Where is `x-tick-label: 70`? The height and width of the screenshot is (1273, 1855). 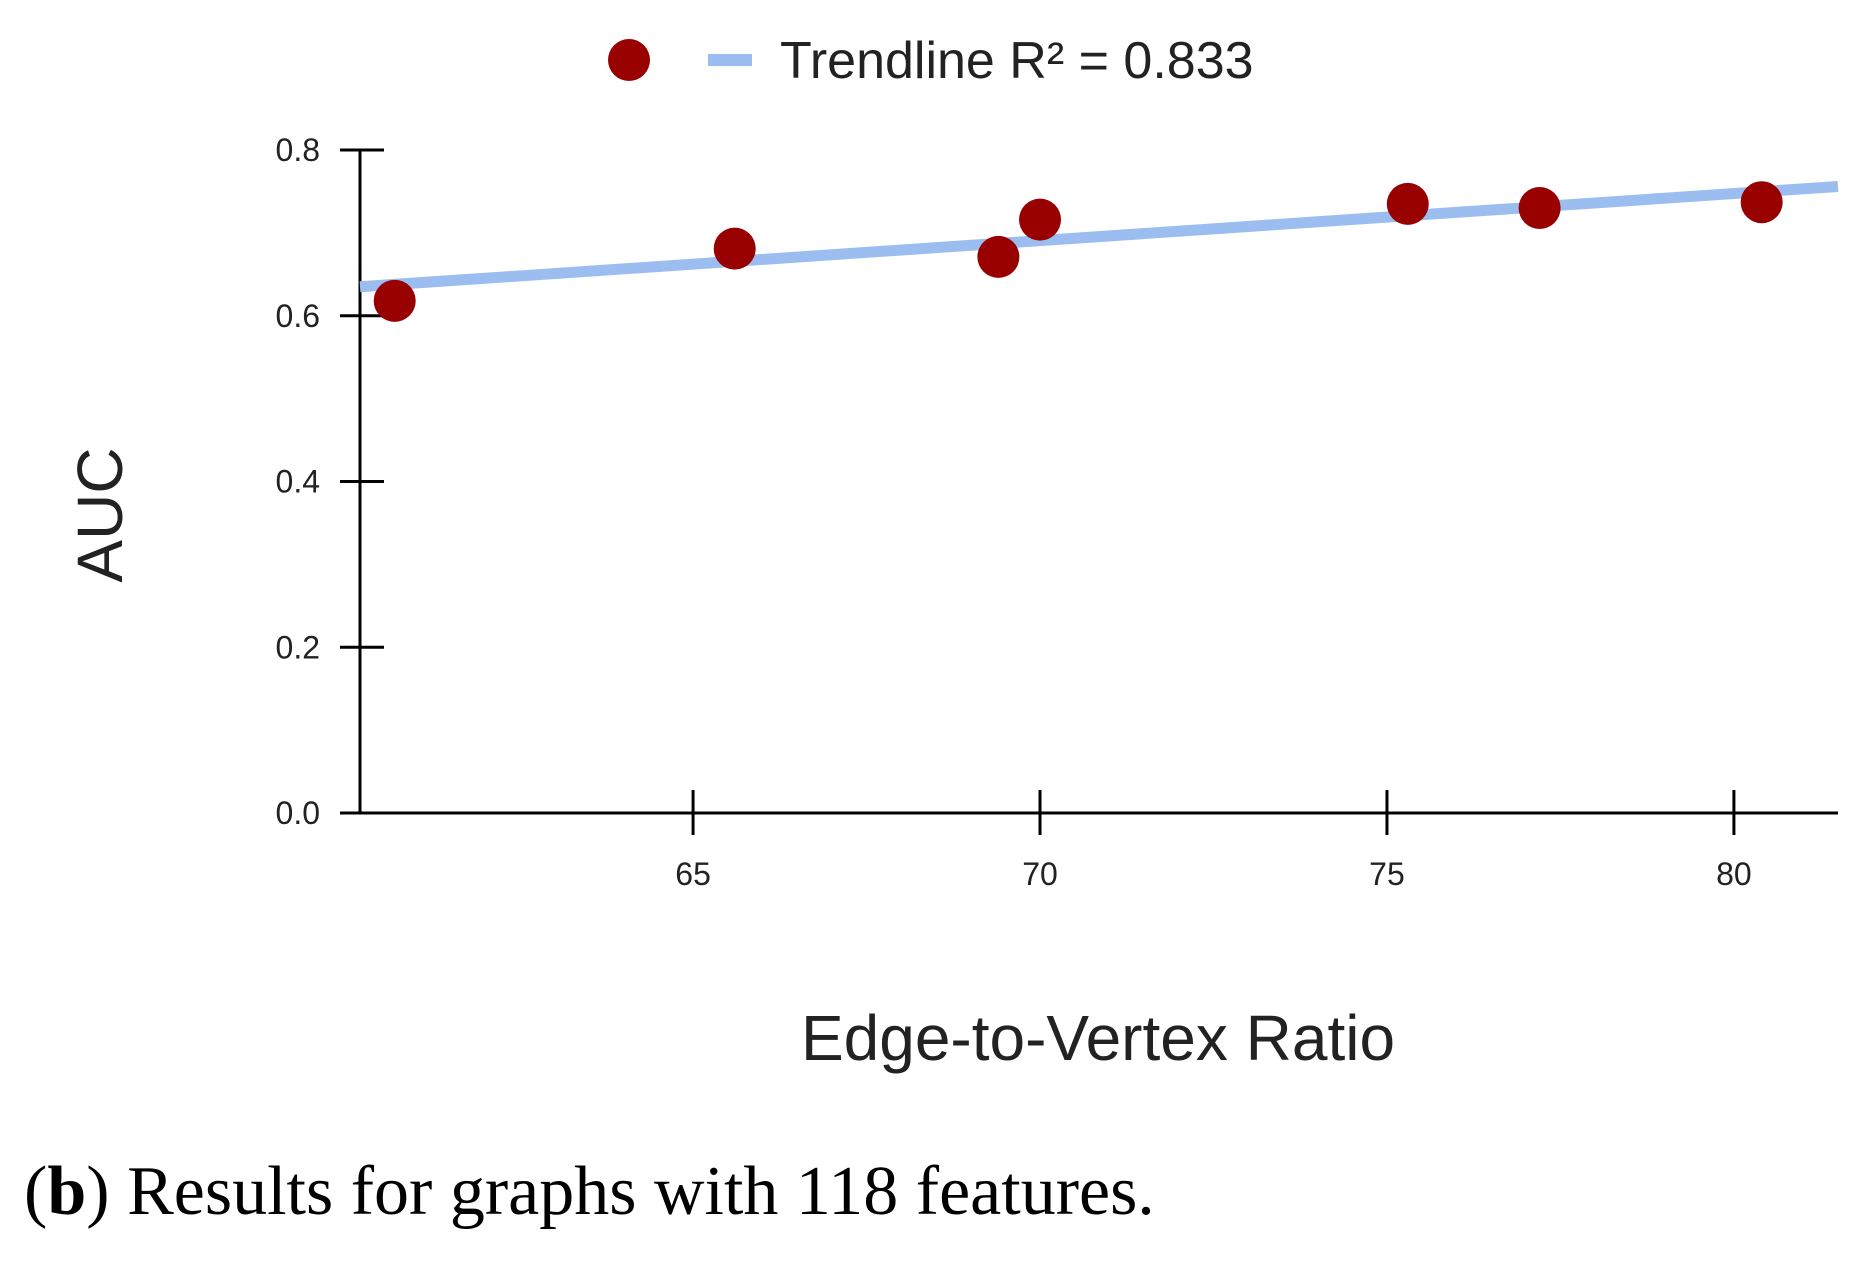
x-tick-label: 70 is located at coordinates (1040, 874).